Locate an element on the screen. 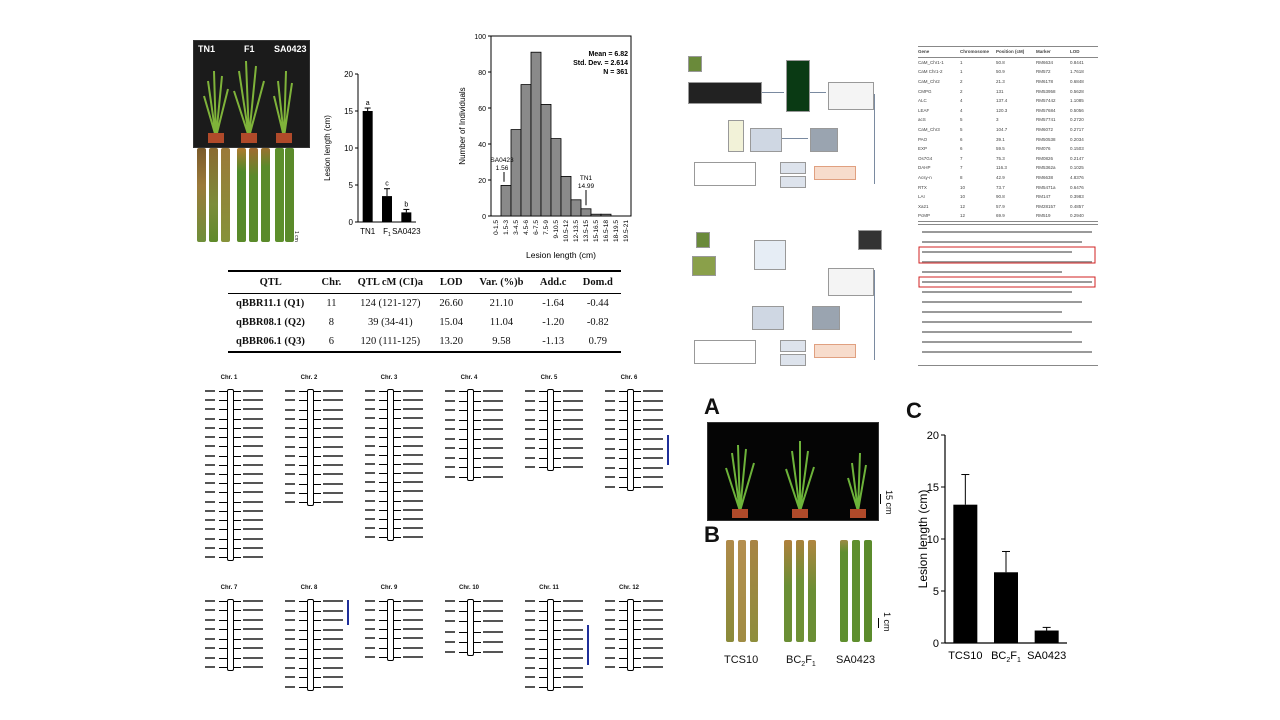 The height and width of the screenshot is (720, 1280). gene-table-row: PAO 6 39.1 RM50538 0.2034 is located at coordinates (1008, 139).